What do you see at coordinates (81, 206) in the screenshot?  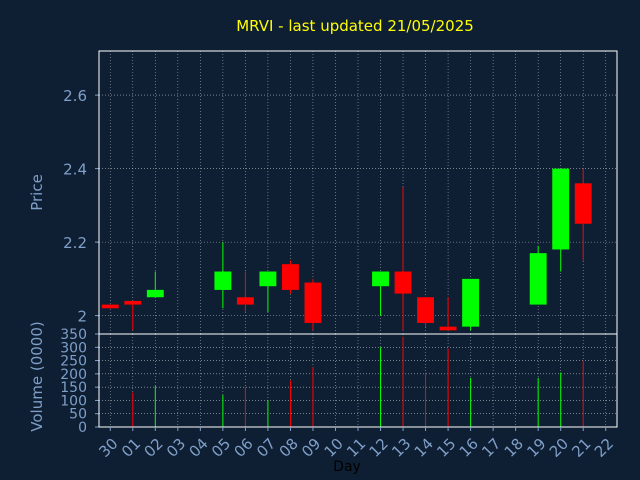 I see `price-y-ticks: 2 2.2 2.4 2.6` at bounding box center [81, 206].